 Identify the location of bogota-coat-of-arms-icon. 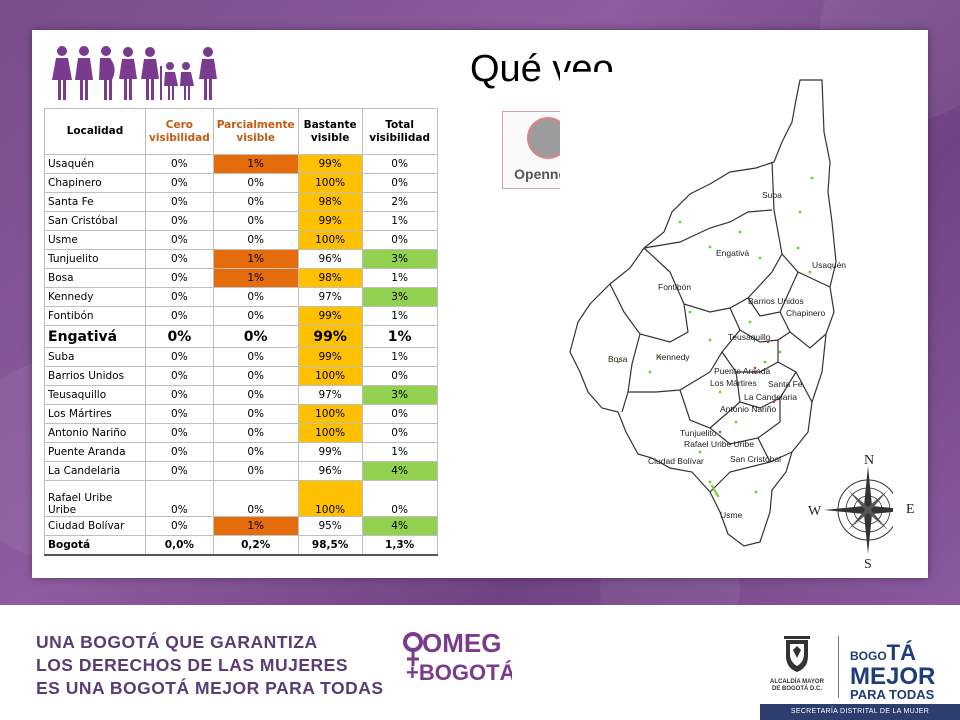
(797, 654).